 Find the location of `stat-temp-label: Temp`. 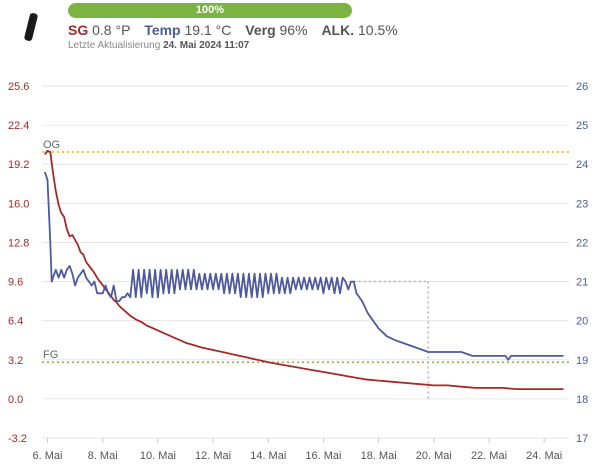

stat-temp-label: Temp is located at coordinates (162, 30).